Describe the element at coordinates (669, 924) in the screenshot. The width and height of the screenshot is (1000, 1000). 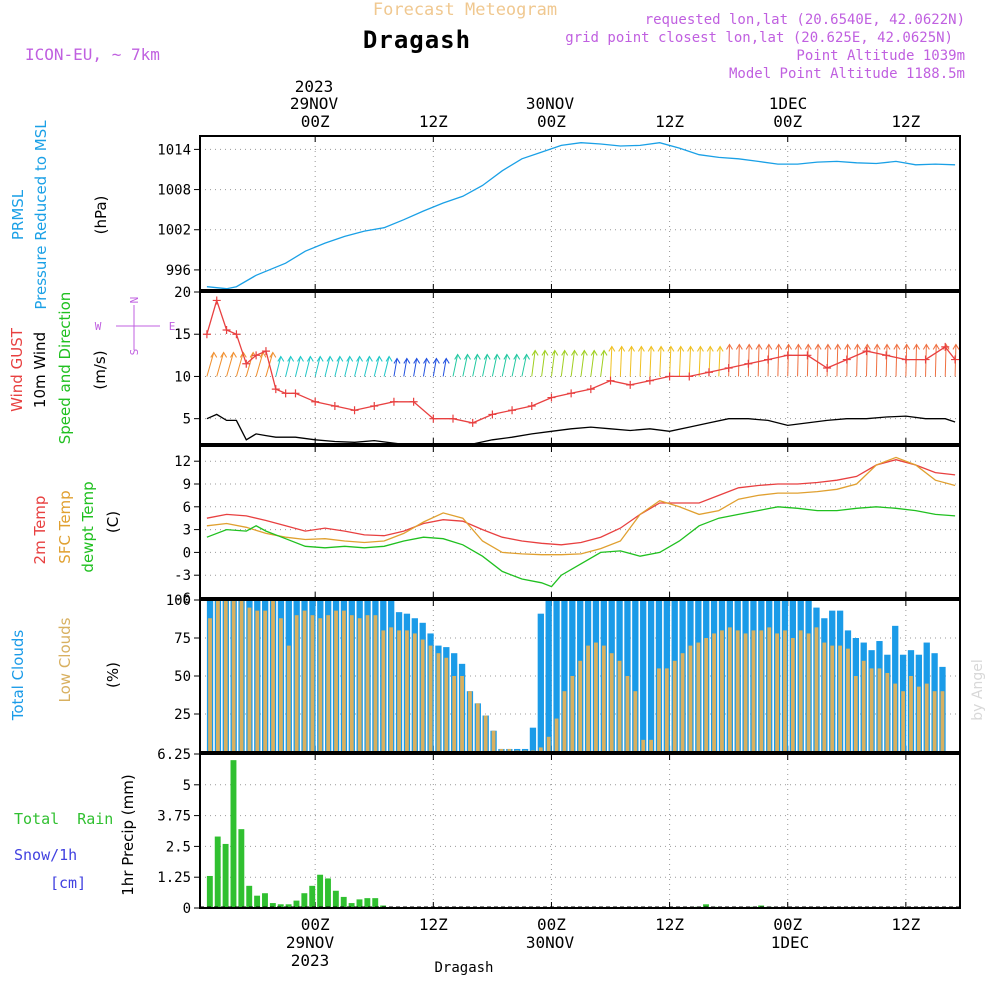
I see `bottom-hour-label: 12Z` at that location.